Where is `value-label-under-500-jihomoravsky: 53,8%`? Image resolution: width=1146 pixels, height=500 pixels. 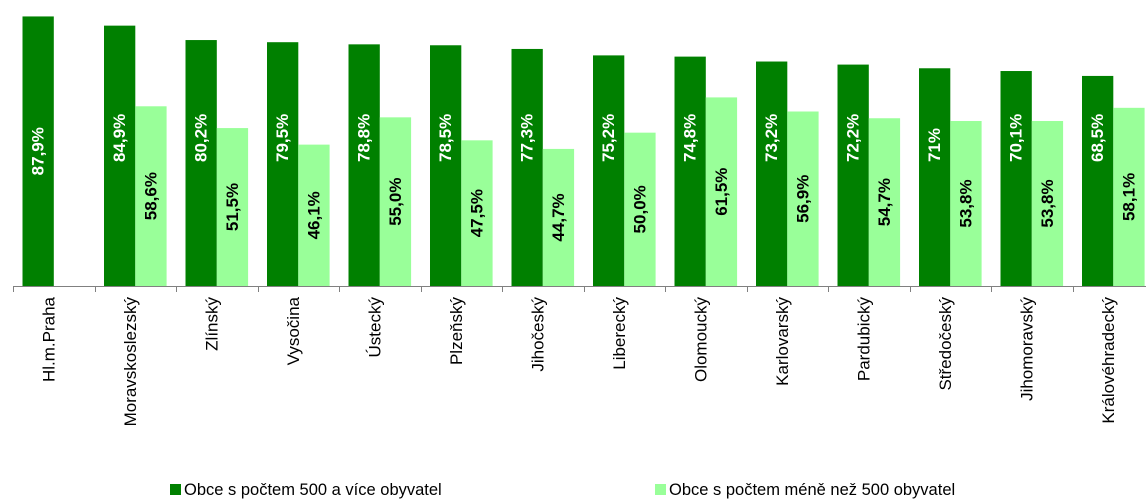
value-label-under-500-jihomoravsky: 53,8% is located at coordinates (1047, 203).